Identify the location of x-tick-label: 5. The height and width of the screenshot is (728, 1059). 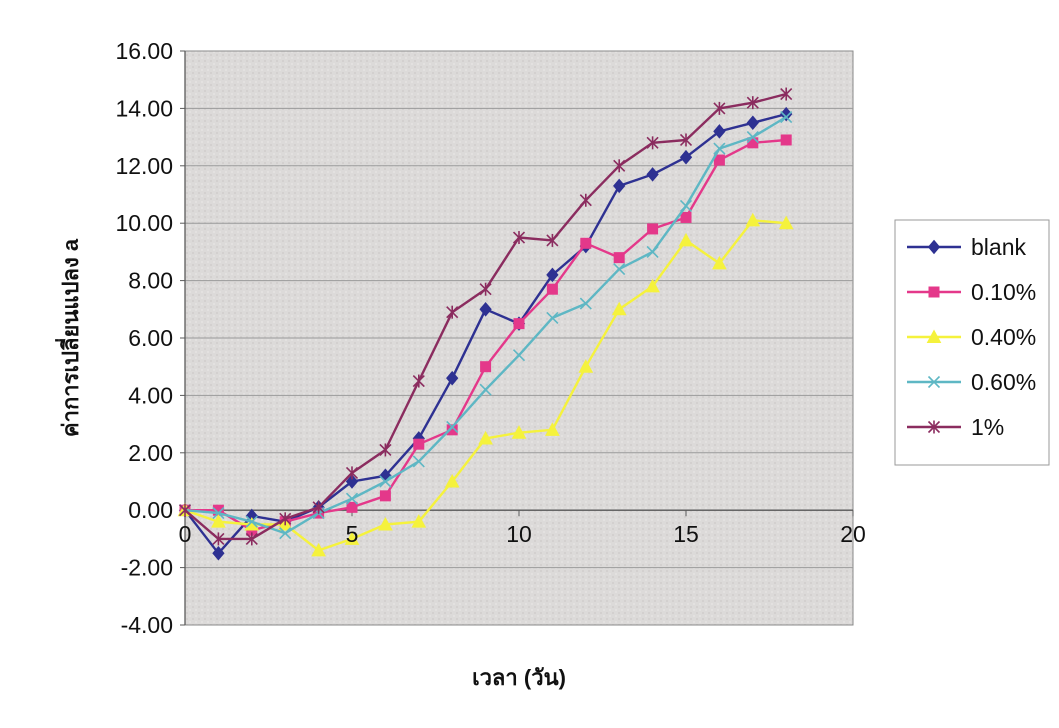
(352, 534).